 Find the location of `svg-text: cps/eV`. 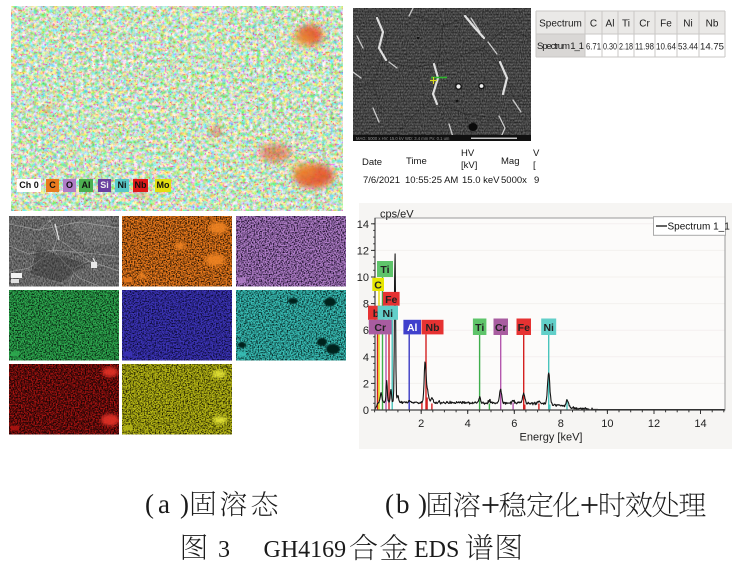

svg-text: cps/eV is located at coordinates (397, 215).